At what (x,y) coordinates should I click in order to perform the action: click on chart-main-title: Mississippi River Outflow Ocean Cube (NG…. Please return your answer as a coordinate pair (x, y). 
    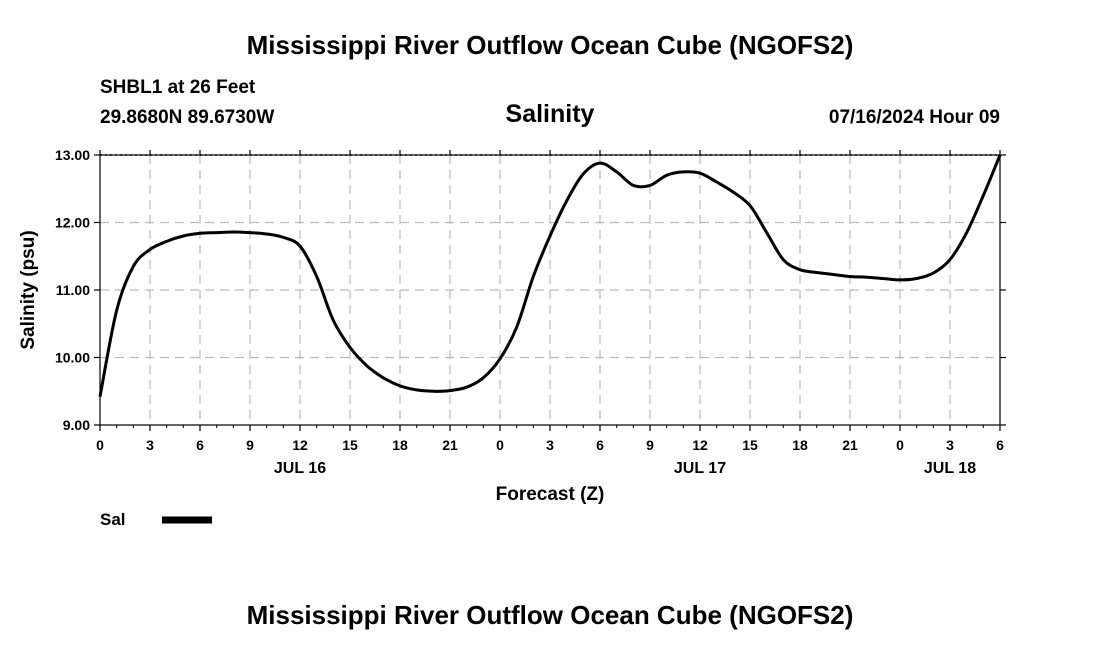
    Looking at the image, I should click on (550, 45).